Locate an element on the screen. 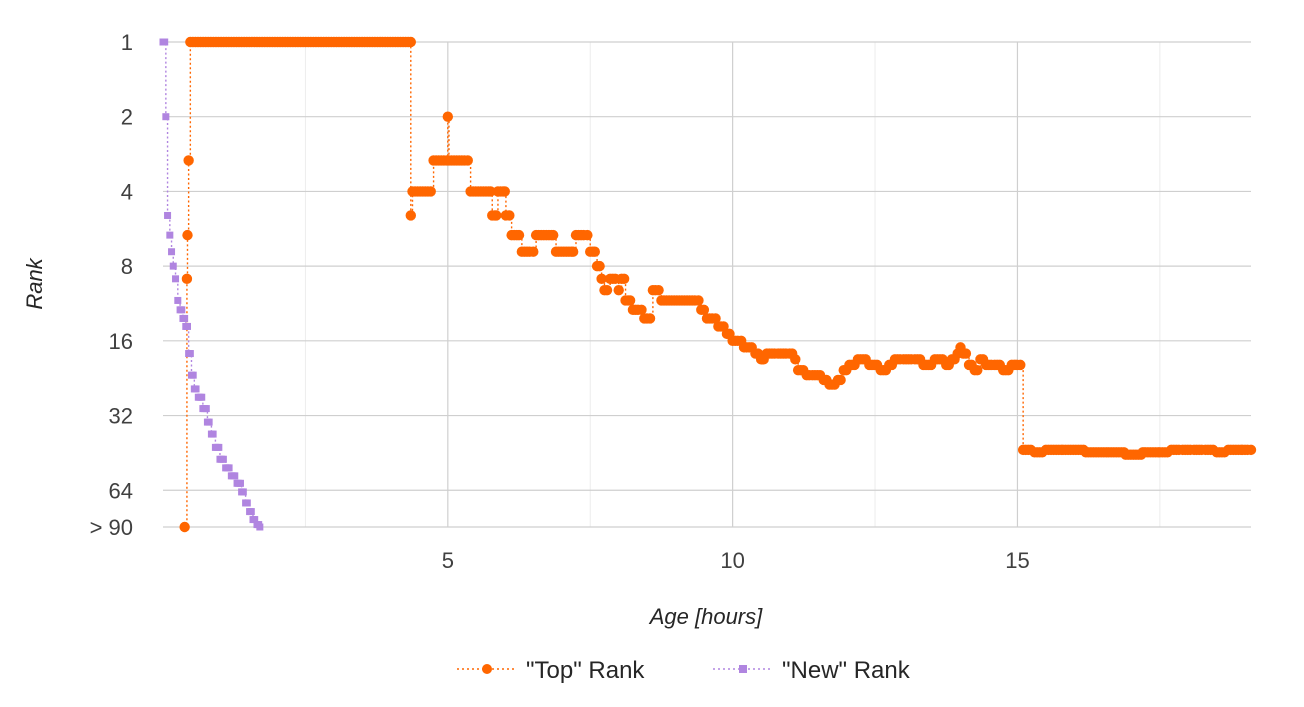 The height and width of the screenshot is (707, 1304). legend: "Top" Rank "New" Rank is located at coordinates (684, 670).